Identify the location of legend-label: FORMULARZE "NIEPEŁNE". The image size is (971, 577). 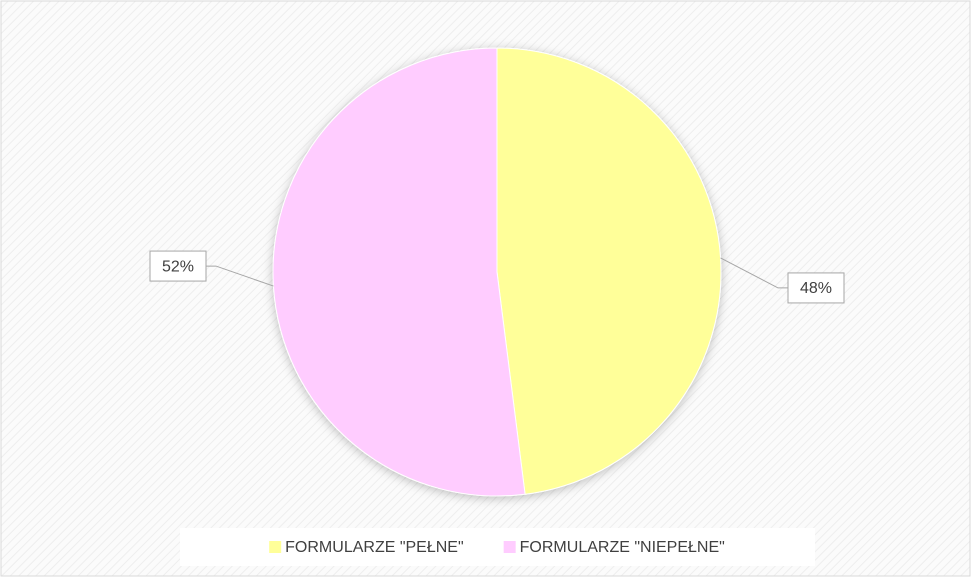
(622, 547).